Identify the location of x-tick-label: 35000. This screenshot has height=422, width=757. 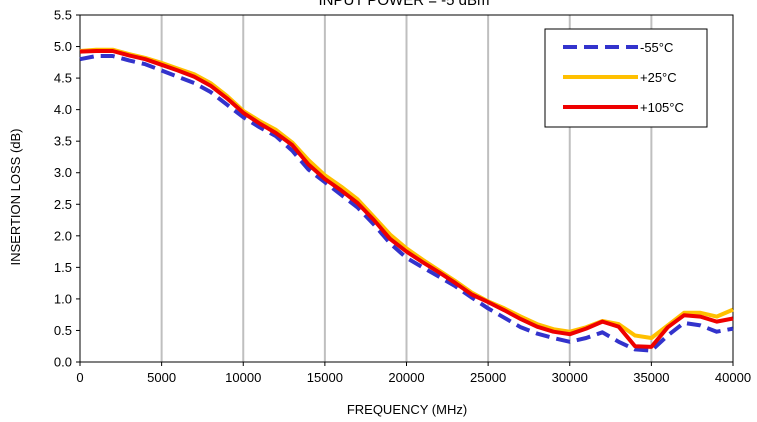
(651, 377).